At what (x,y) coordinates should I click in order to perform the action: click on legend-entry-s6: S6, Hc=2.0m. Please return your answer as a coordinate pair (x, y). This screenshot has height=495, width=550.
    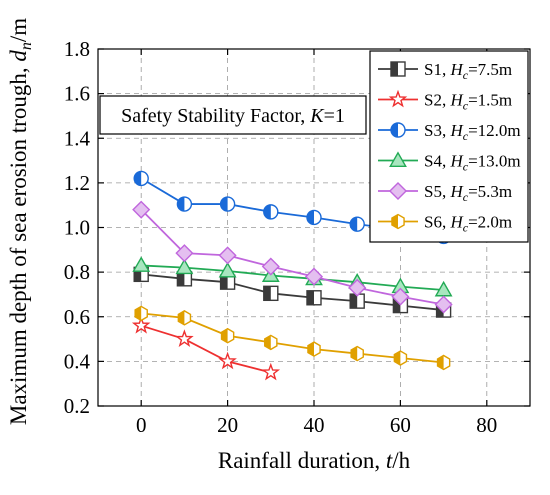
    Looking at the image, I should click on (445, 224).